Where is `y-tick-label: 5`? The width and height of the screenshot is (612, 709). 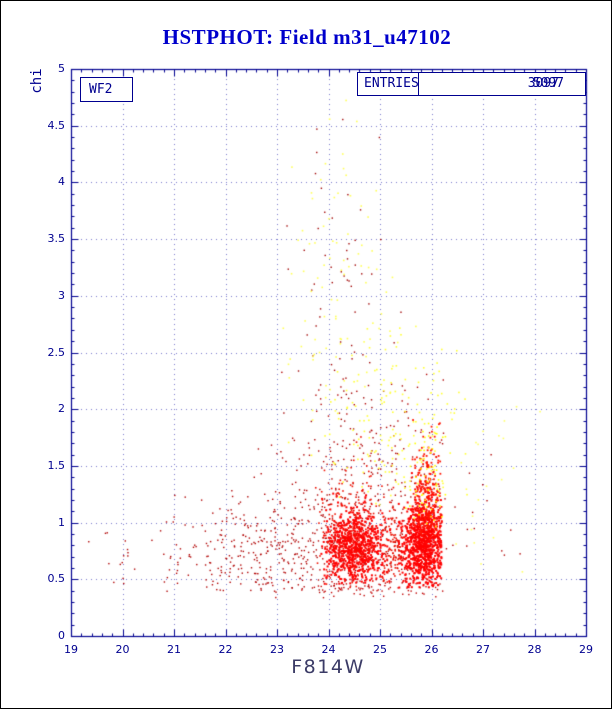
y-tick-label: 5 is located at coordinates (61, 68).